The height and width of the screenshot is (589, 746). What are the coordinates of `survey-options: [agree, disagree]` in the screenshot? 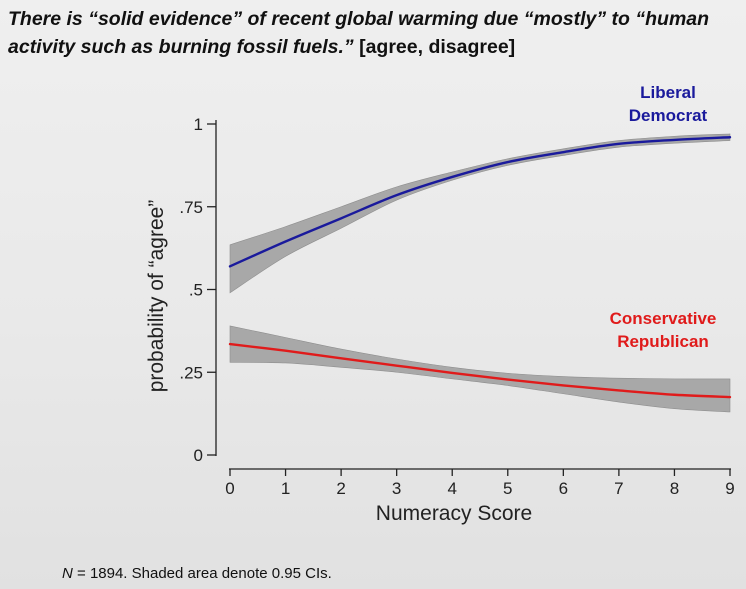 It's located at (437, 47).